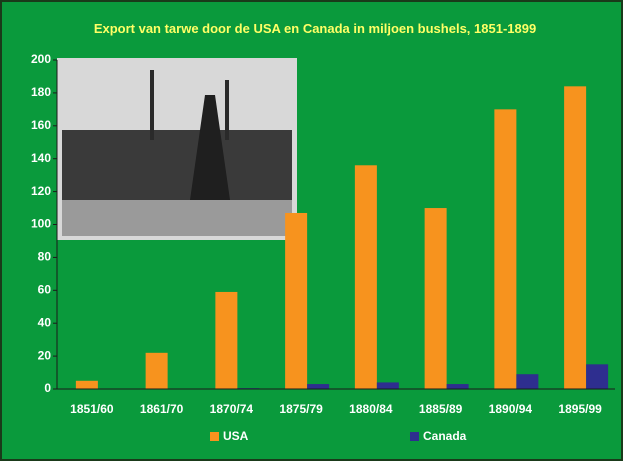 Image resolution: width=623 pixels, height=461 pixels. Describe the element at coordinates (177, 218) in the screenshot. I see `photo-water` at that location.